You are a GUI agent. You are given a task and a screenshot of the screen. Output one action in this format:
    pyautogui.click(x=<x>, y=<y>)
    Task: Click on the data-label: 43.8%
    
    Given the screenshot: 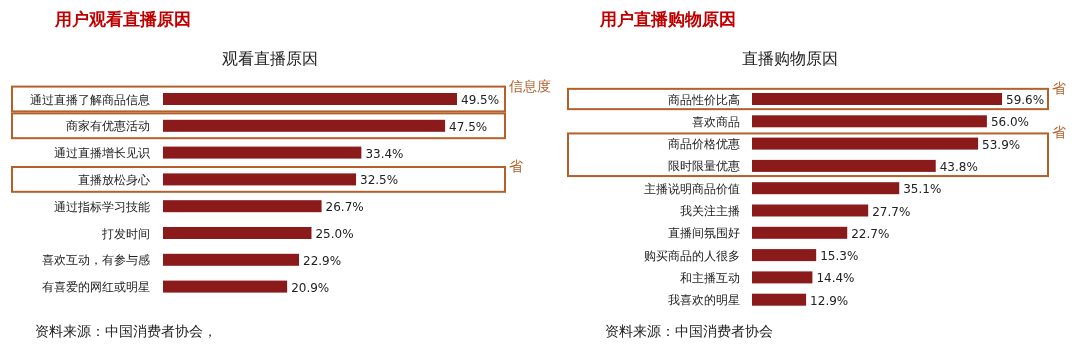 What is the action you would take?
    pyautogui.click(x=958, y=166)
    